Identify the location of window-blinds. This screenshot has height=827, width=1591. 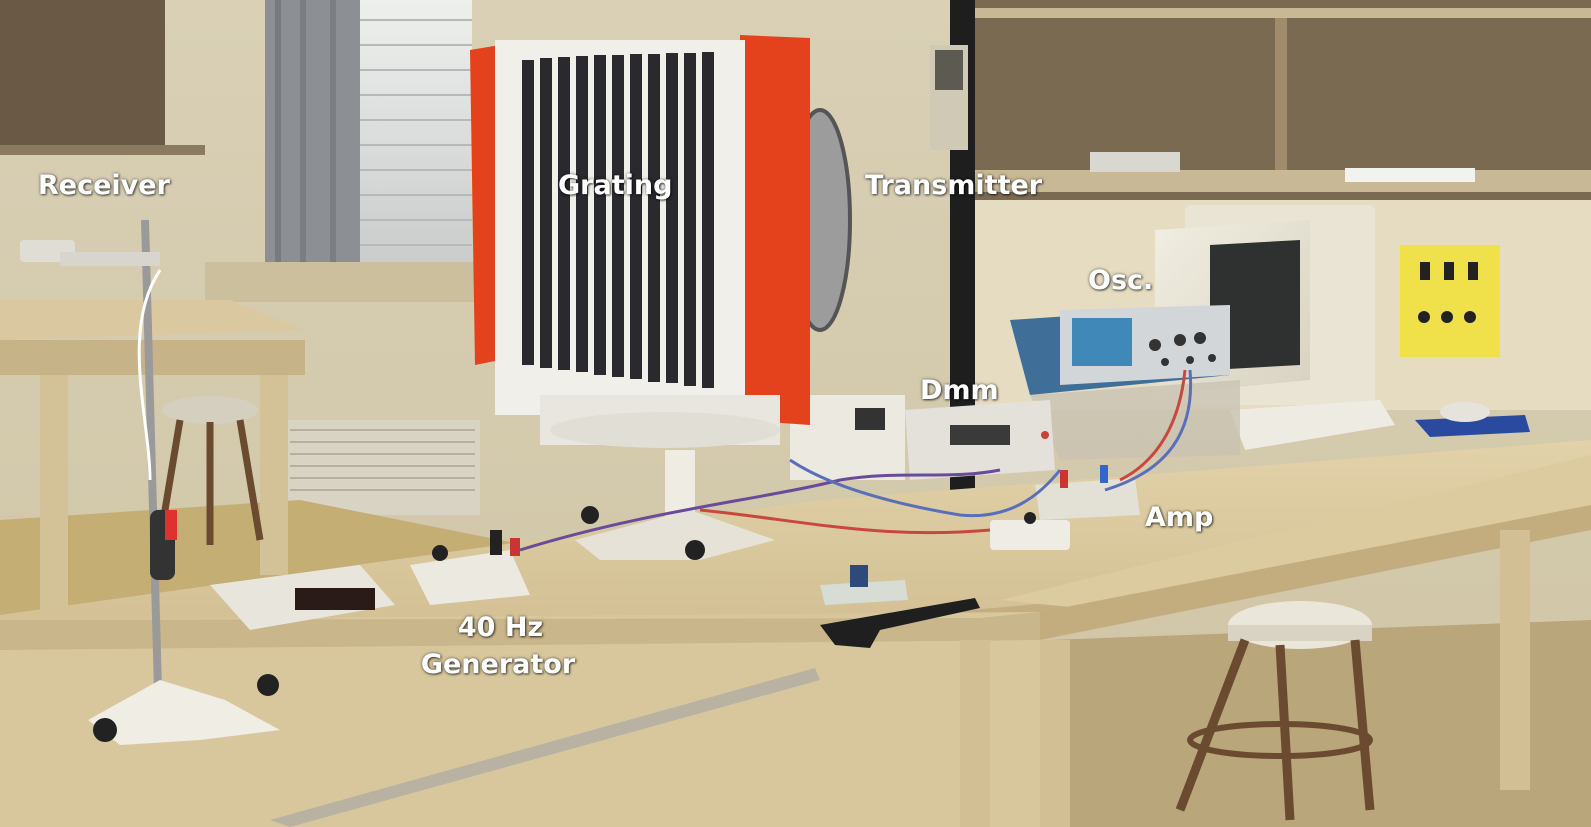
(416, 132).